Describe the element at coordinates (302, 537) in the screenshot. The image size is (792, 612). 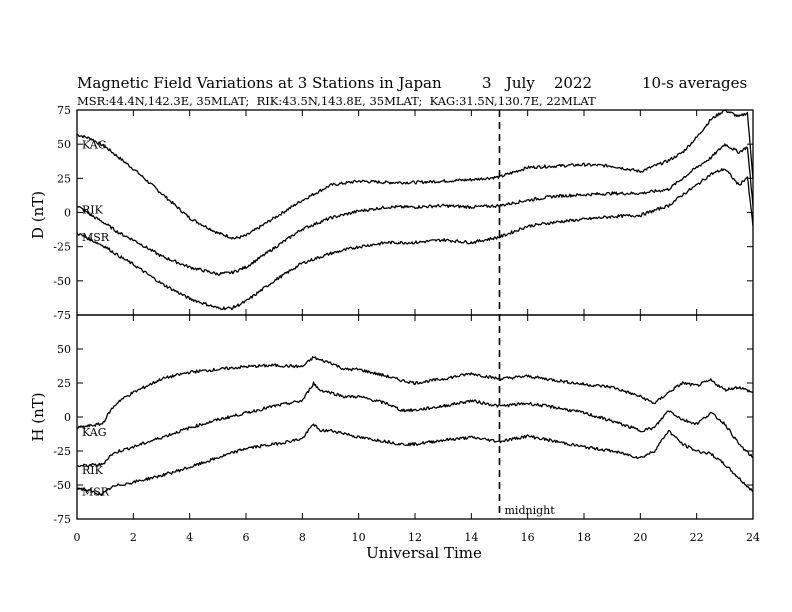
I see `x-tick-label: 8` at that location.